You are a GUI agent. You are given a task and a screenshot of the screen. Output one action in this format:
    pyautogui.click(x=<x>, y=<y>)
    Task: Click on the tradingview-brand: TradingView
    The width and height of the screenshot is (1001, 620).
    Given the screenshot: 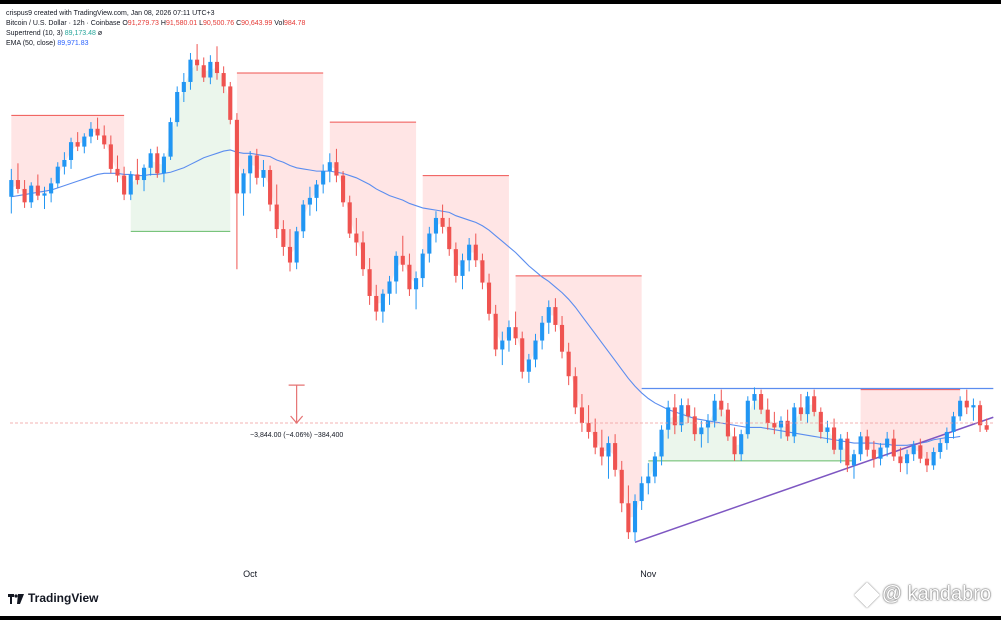 What is the action you would take?
    pyautogui.click(x=53, y=598)
    